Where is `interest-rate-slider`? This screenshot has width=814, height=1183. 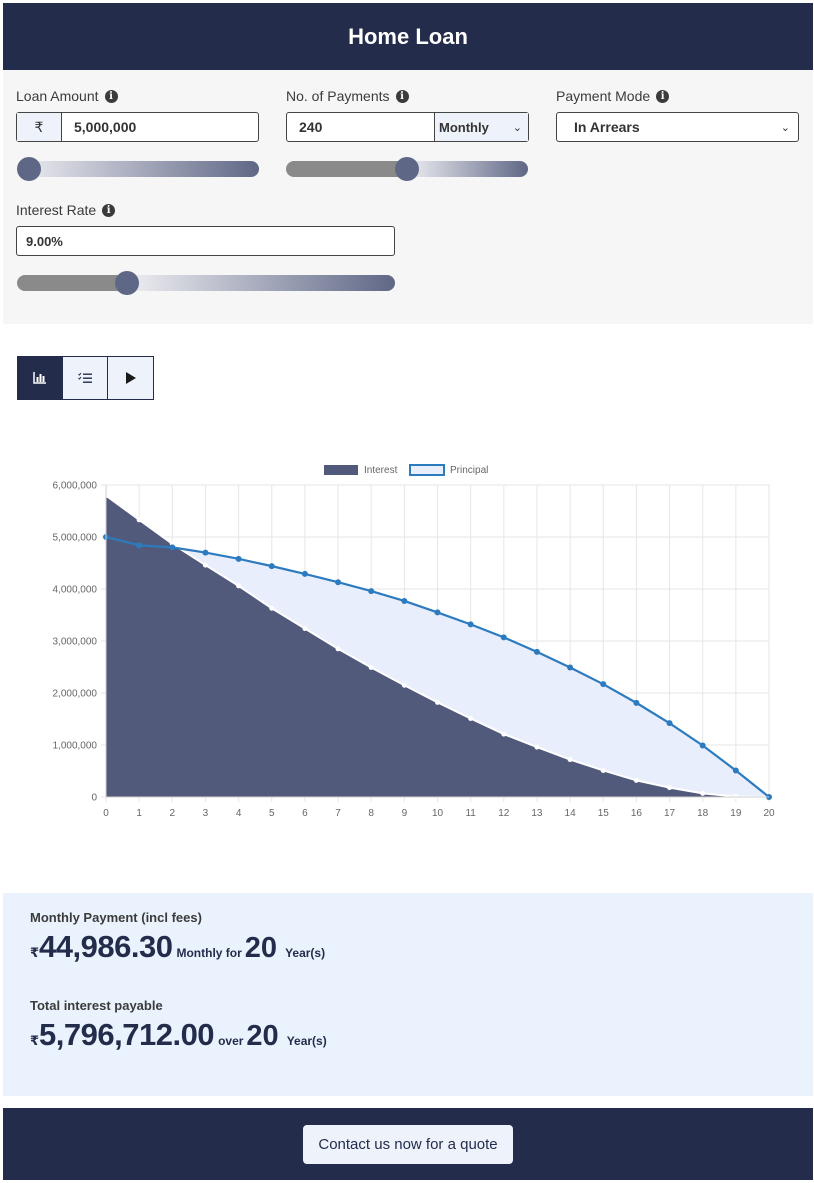 interest-rate-slider is located at coordinates (206, 283).